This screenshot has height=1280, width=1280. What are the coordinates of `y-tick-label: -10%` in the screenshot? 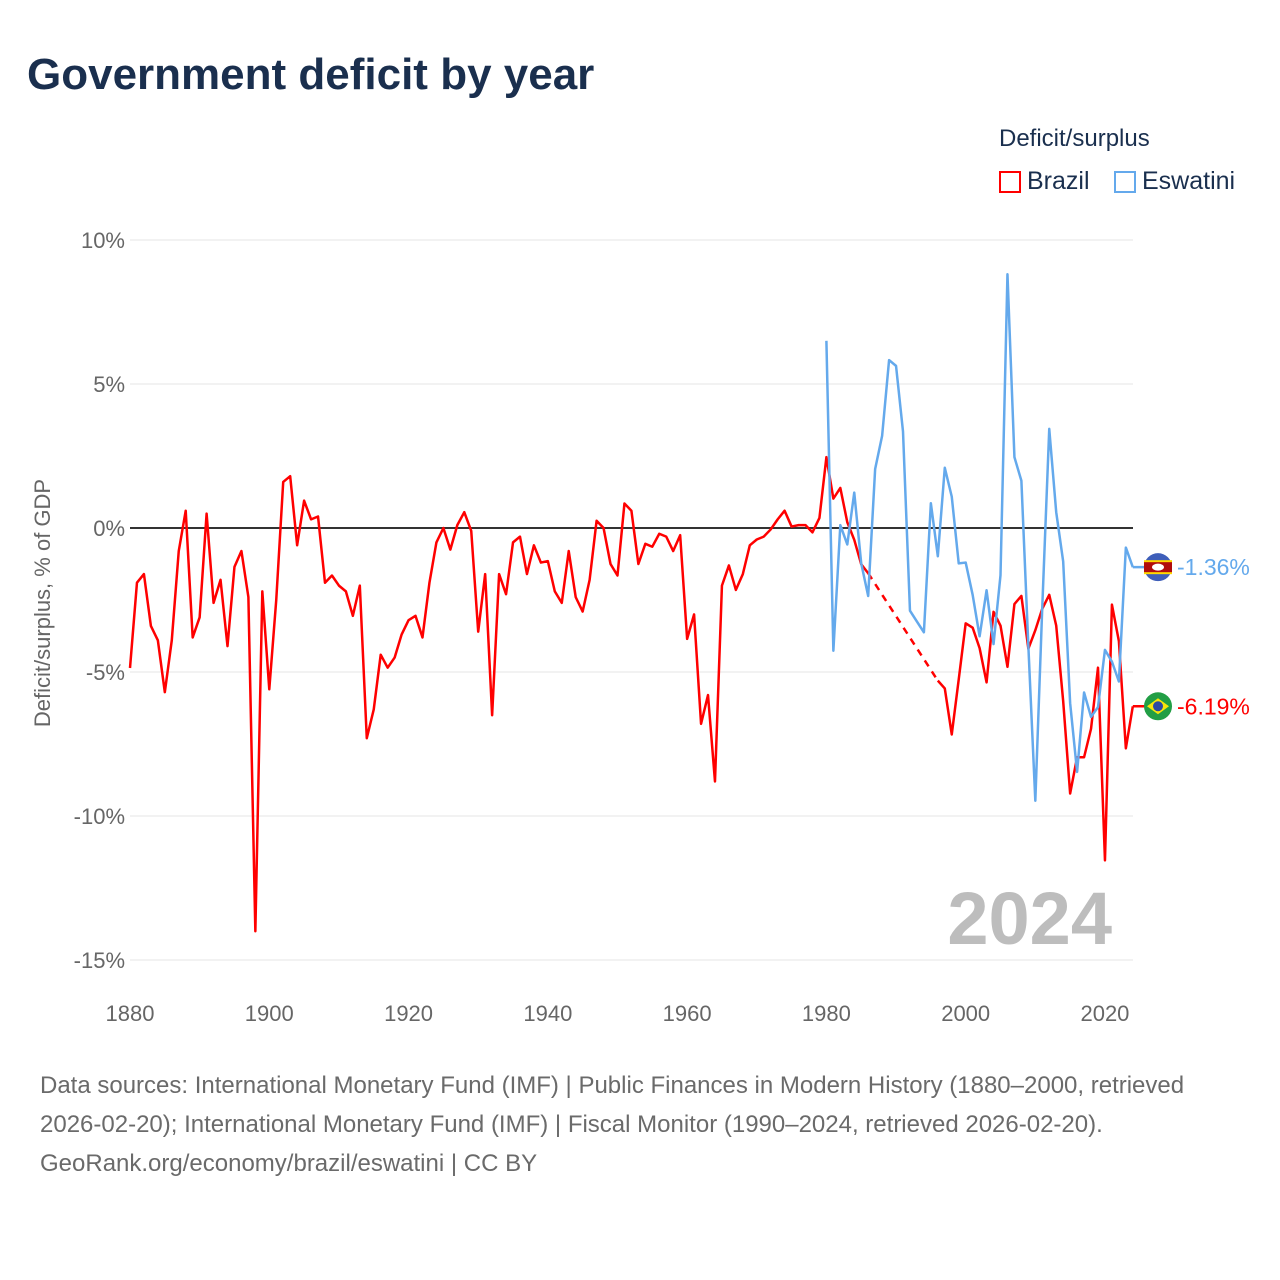 It's located at (99, 816).